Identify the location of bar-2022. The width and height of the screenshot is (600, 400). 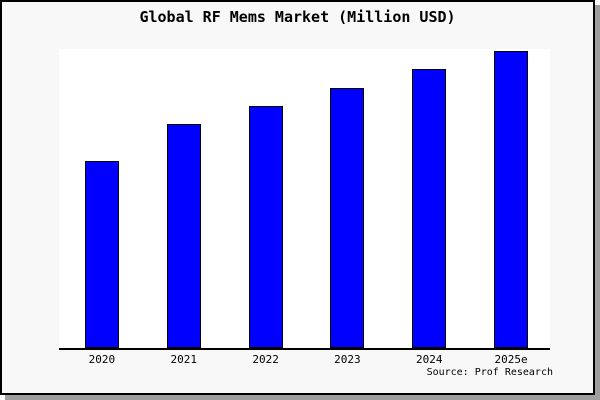
(265, 227).